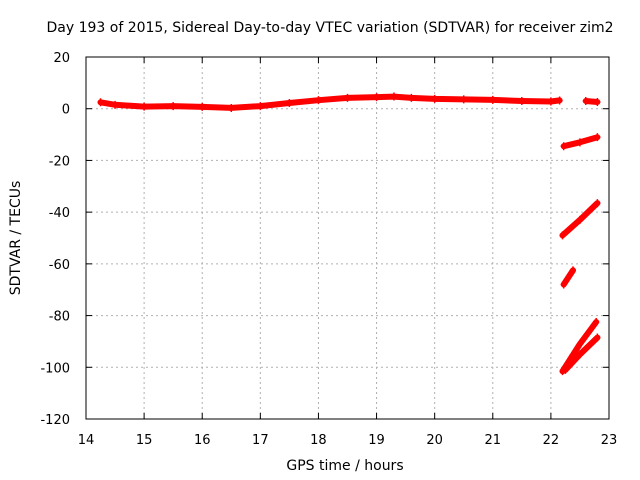 Image resolution: width=640 pixels, height=480 pixels. I want to click on y-tick-label: 0, so click(66, 110).